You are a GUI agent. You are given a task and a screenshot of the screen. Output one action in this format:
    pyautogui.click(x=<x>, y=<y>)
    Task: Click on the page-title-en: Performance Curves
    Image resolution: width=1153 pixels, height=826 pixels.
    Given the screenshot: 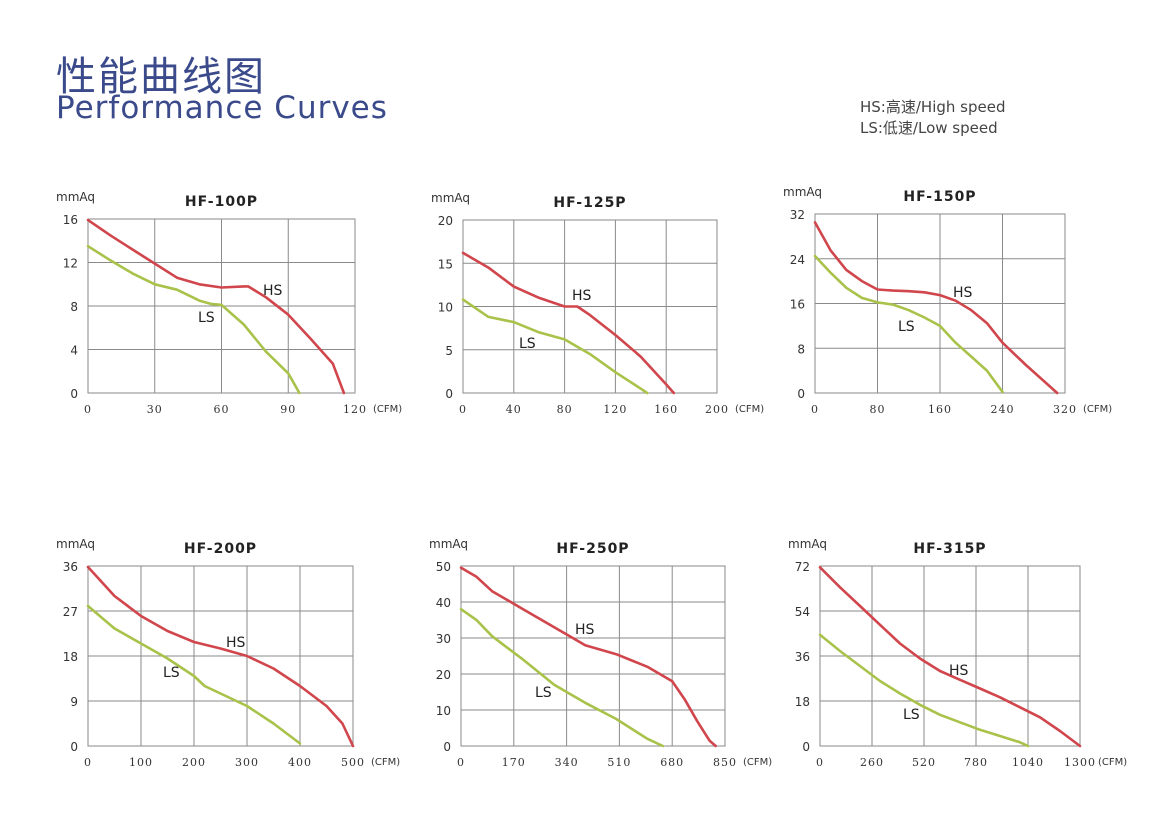 What is the action you would take?
    pyautogui.click(x=222, y=108)
    